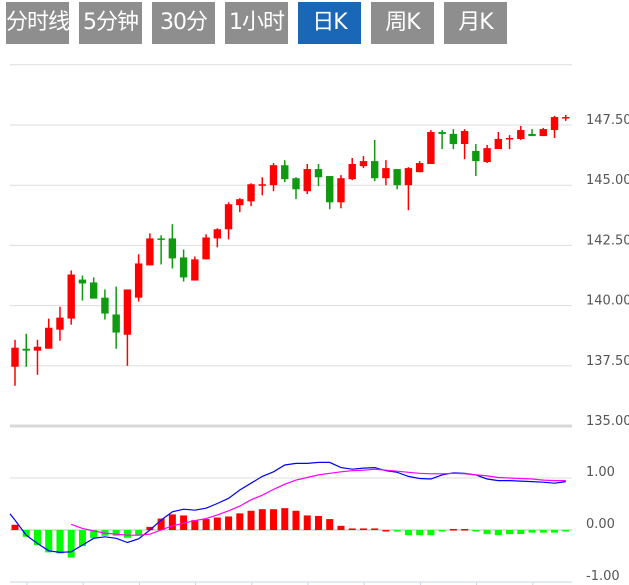  I want to click on tab-4: 日K, so click(329, 23).